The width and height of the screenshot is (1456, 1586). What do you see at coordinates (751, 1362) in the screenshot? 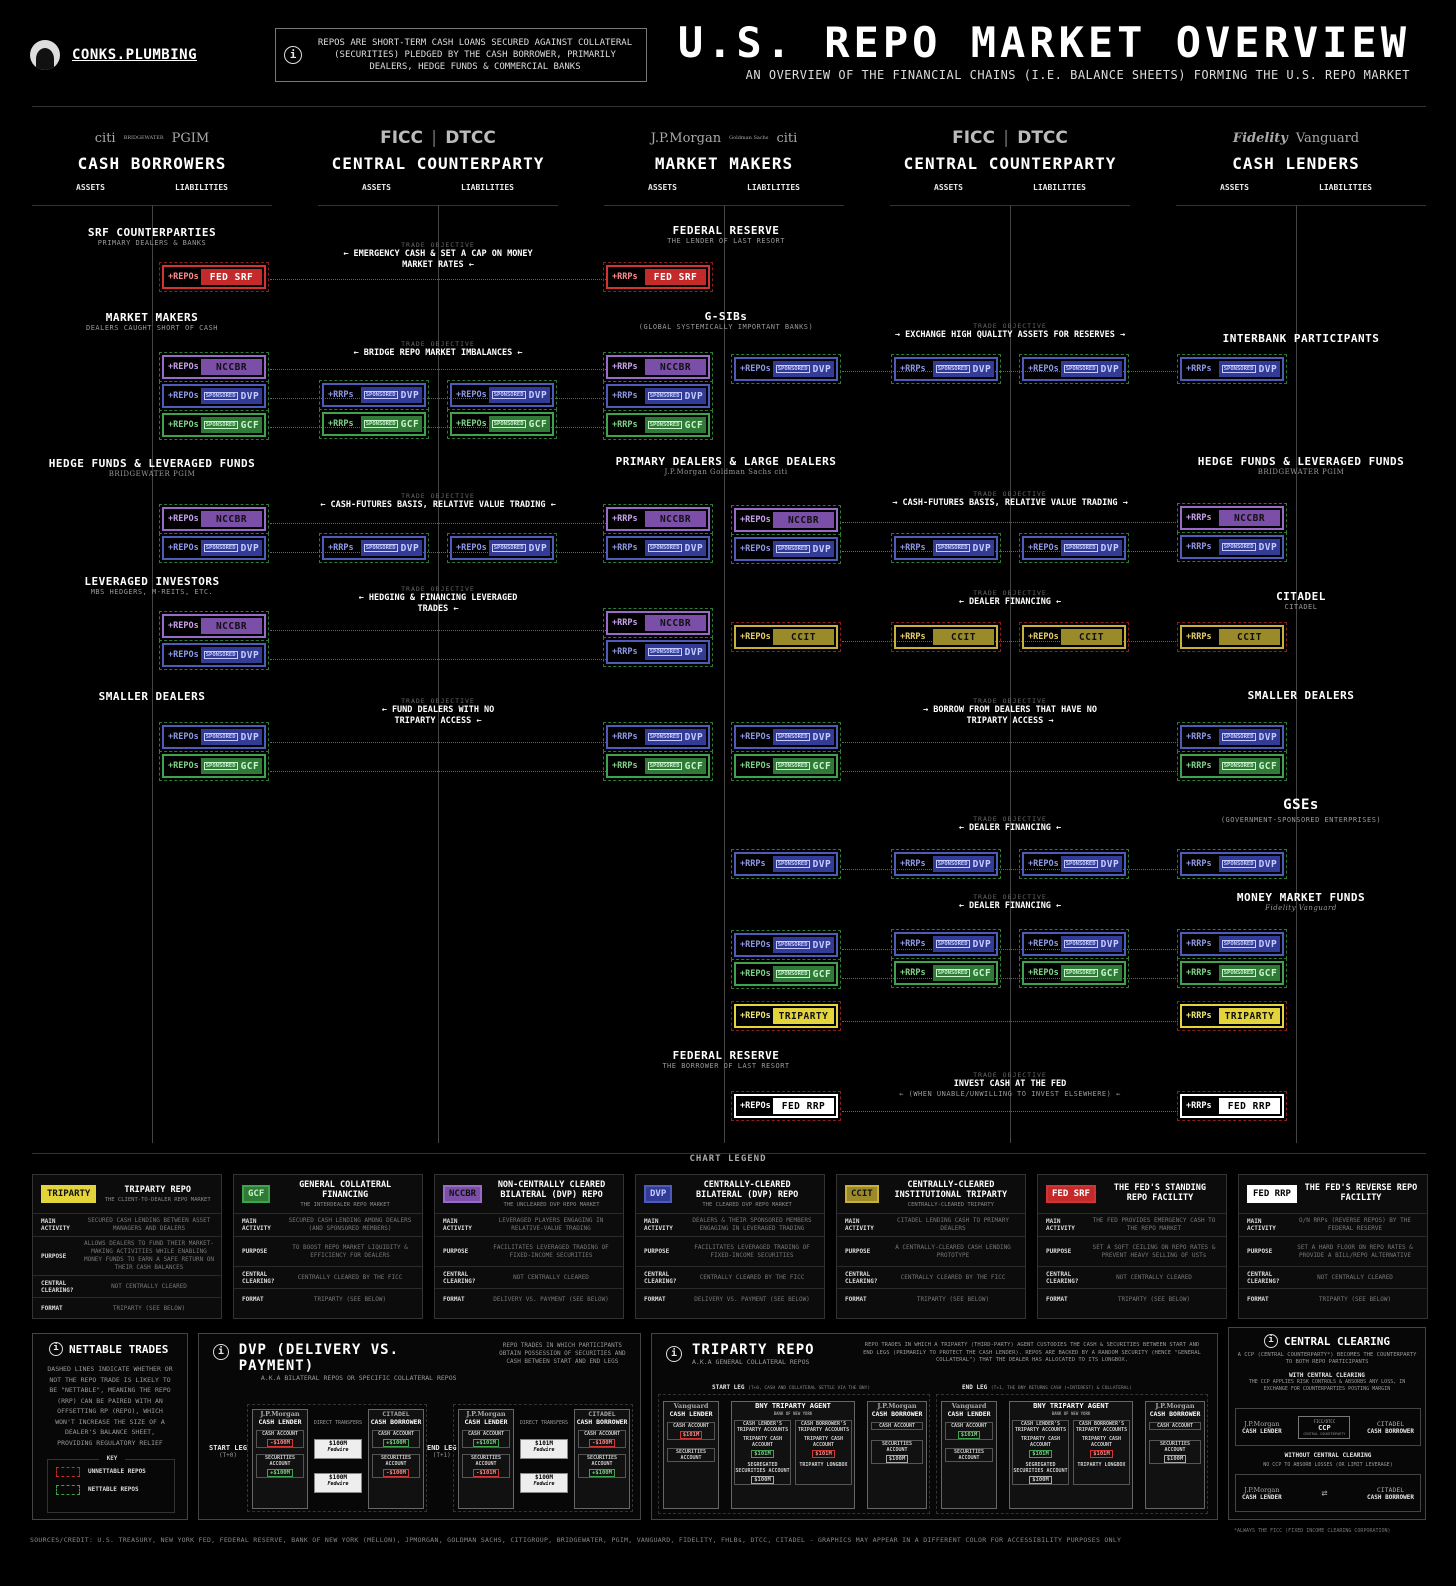
I see `triparty-subtitle: A.K.A GENERAL COLLATERAL REPOS` at bounding box center [751, 1362].